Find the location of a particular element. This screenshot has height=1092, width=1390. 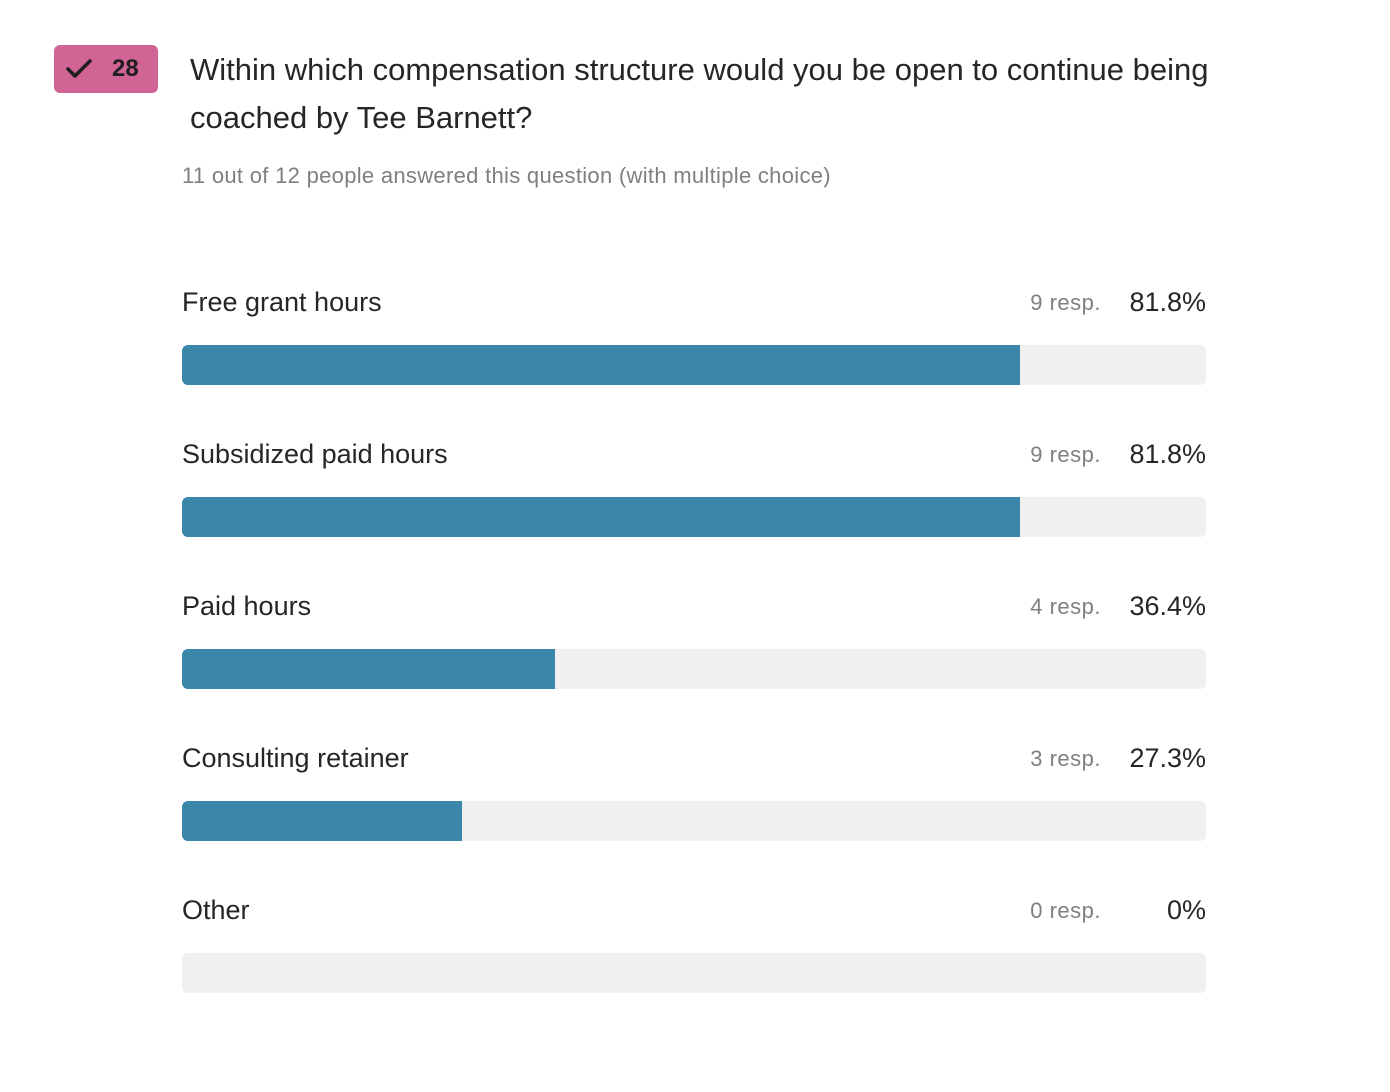

question-number-badge: 28 is located at coordinates (106, 69).